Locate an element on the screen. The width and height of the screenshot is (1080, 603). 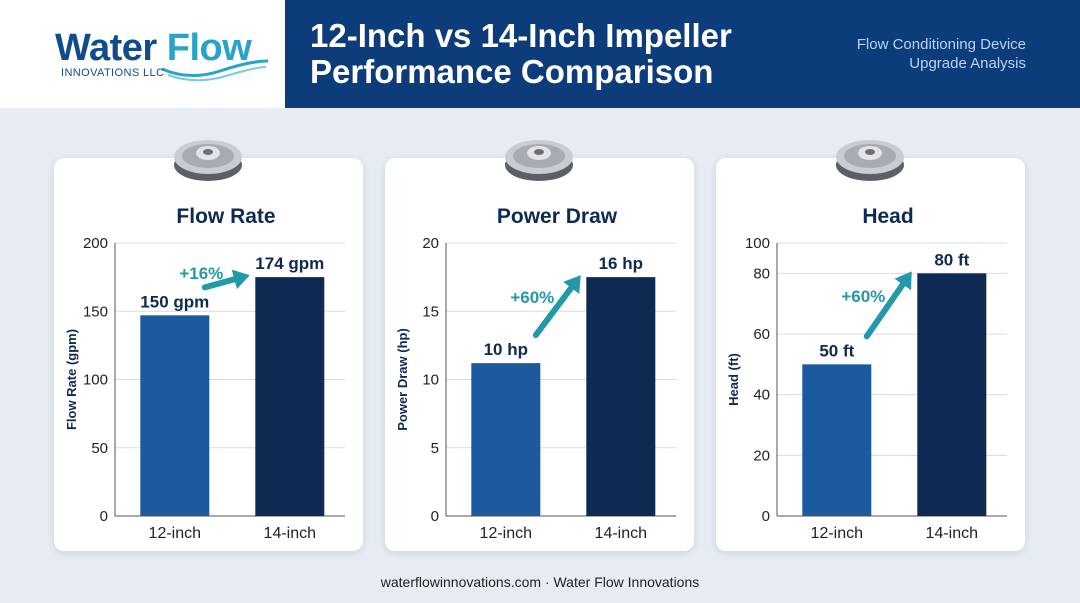
y-tick-label: 200 is located at coordinates (95, 243).